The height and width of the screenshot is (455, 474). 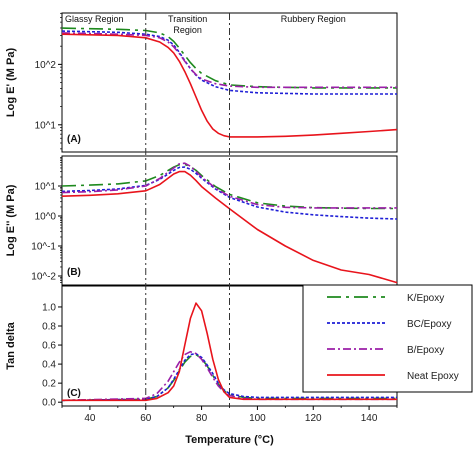 What do you see at coordinates (90, 418) in the screenshot?
I see `x-tick-label: 40` at bounding box center [90, 418].